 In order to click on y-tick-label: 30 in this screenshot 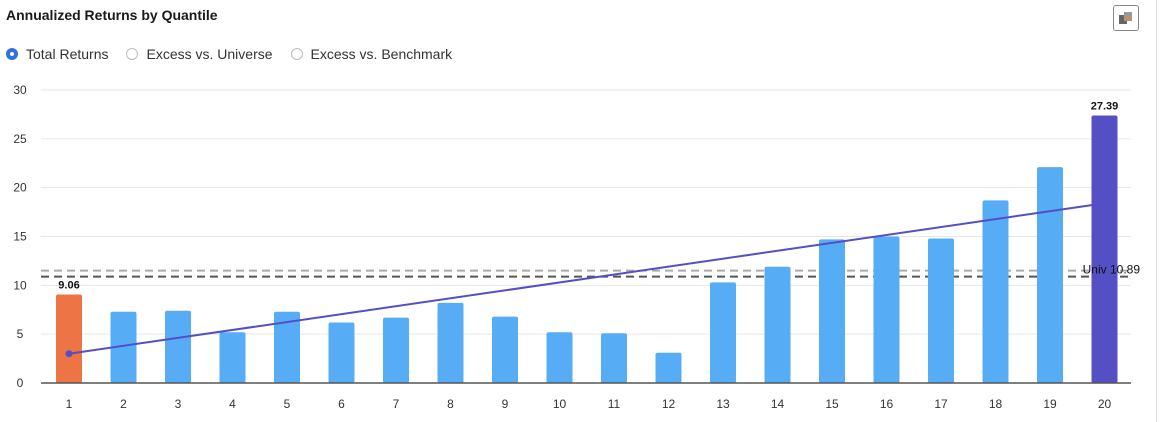, I will do `click(20, 90)`.